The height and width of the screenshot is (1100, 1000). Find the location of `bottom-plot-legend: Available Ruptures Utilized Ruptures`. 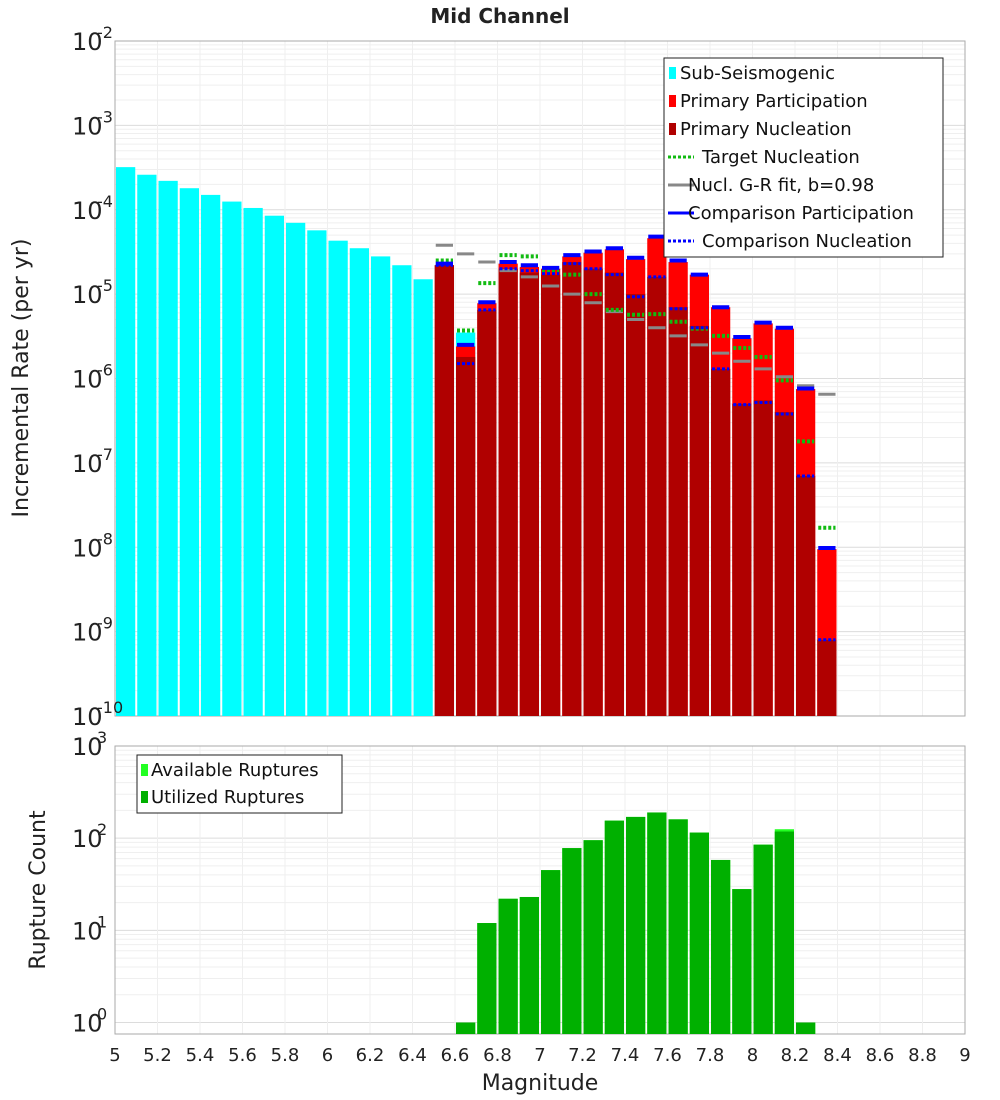

bottom-plot-legend: Available Ruptures Utilized Ruptures is located at coordinates (239, 784).